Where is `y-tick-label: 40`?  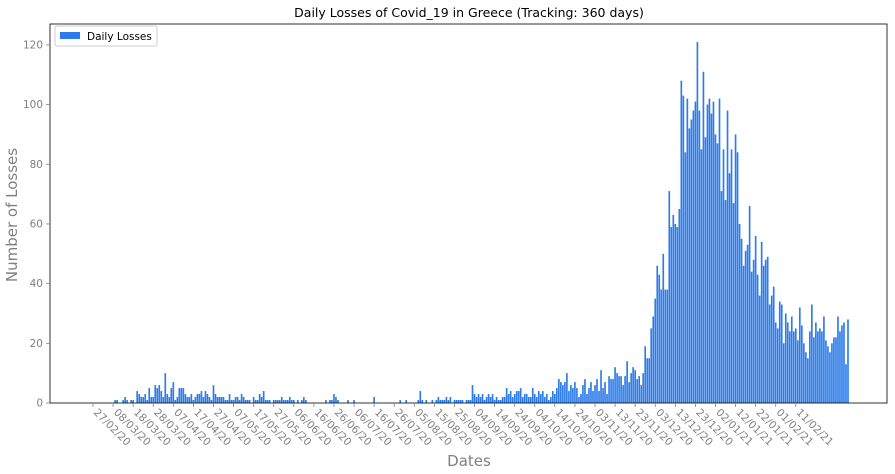 y-tick-label: 40 is located at coordinates (36, 284).